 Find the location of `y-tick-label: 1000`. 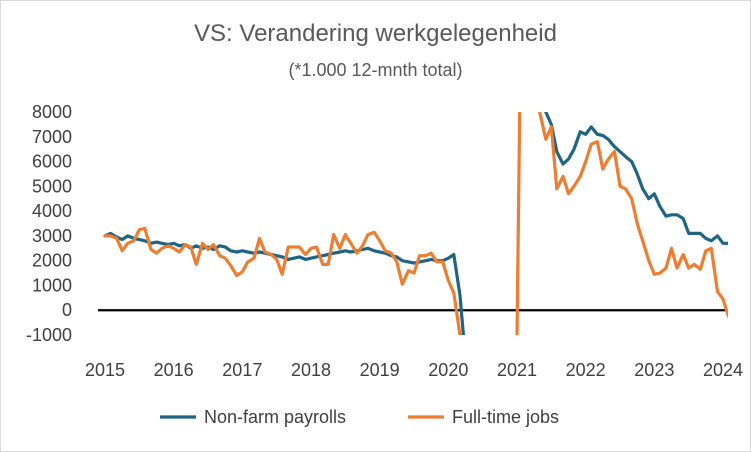

y-tick-label: 1000 is located at coordinates (52, 285).